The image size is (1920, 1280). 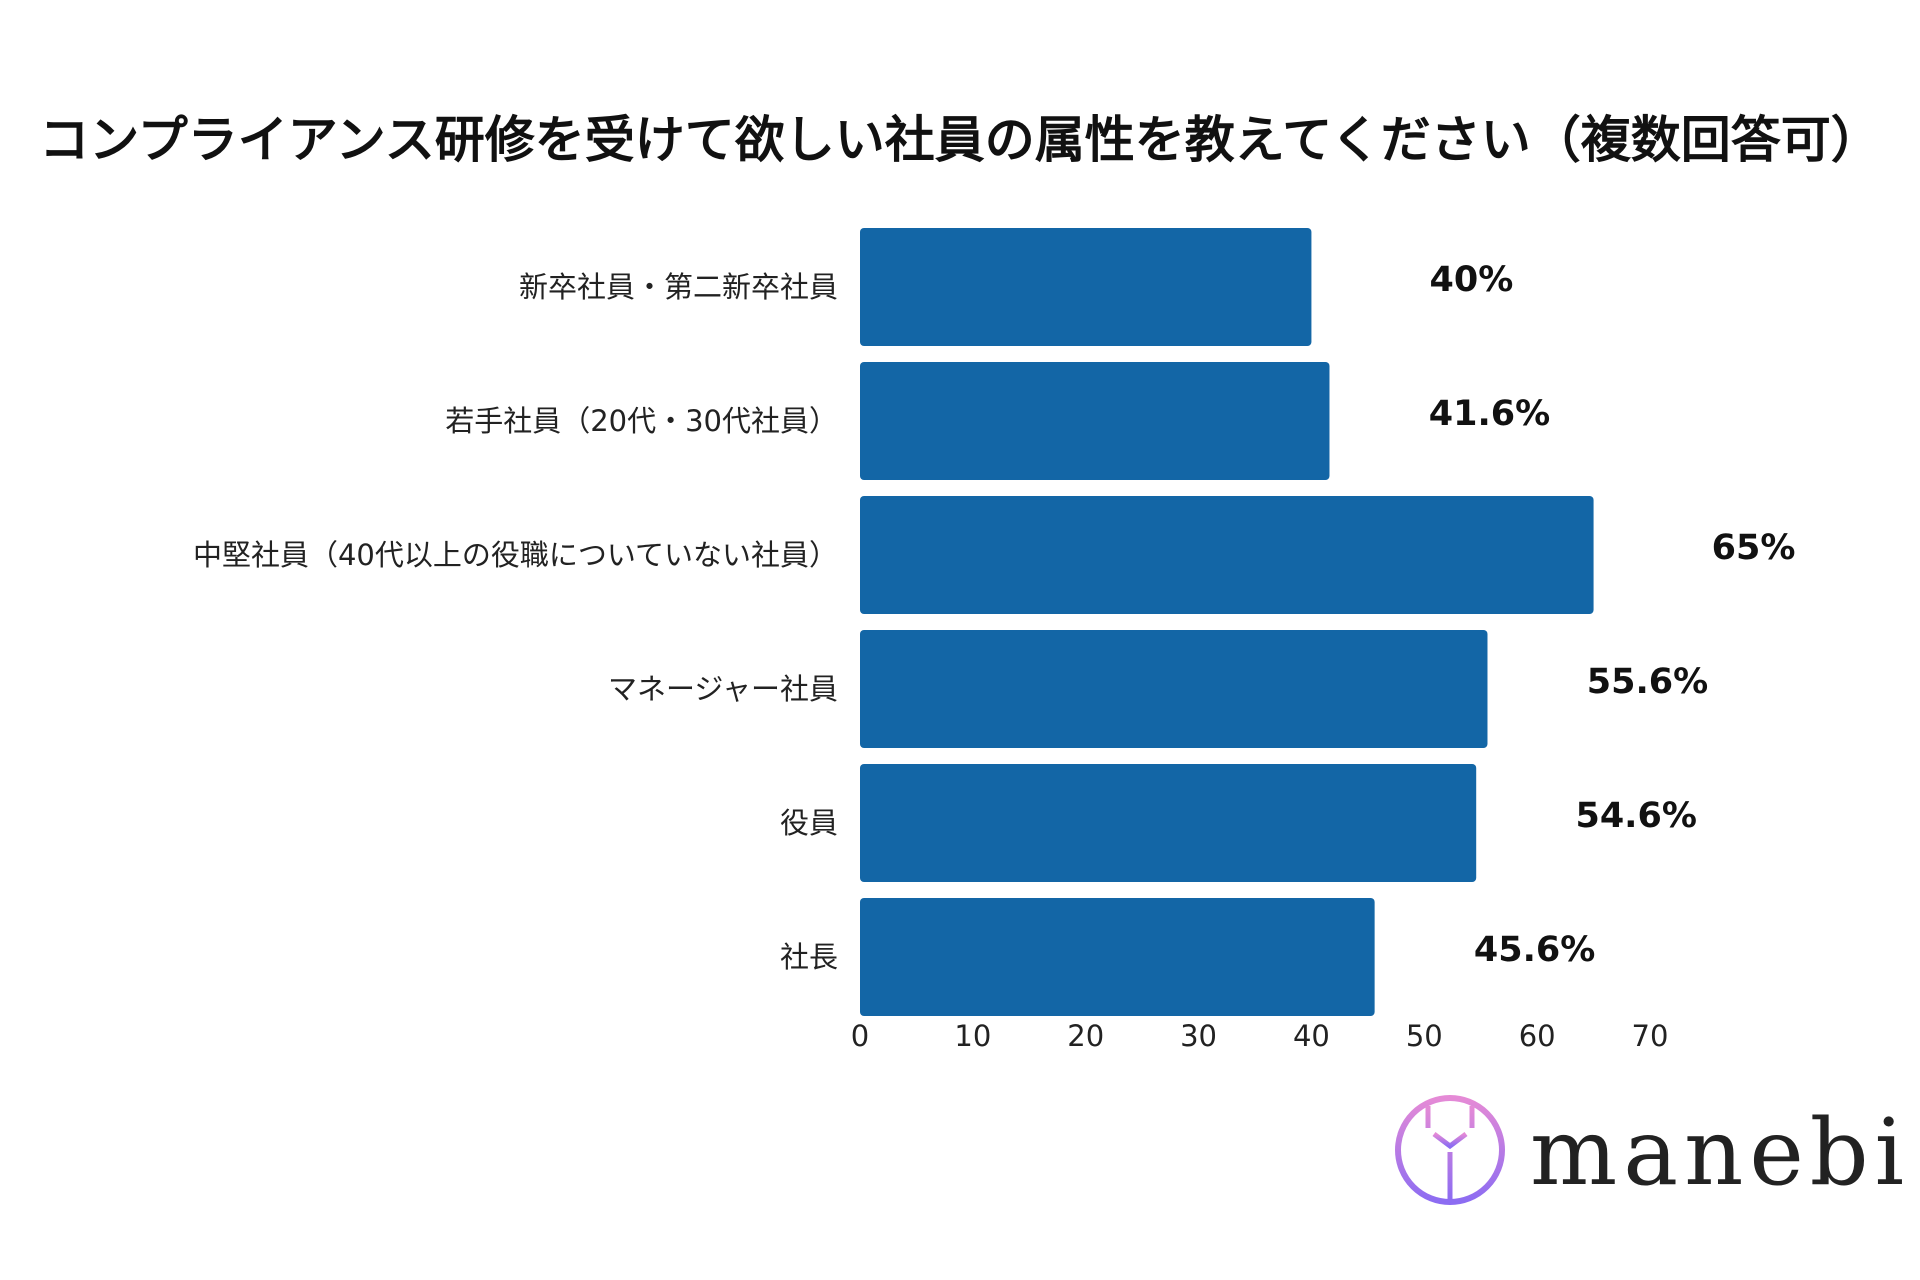 What do you see at coordinates (1537, 1036) in the screenshot?
I see `x-tick-label: 60` at bounding box center [1537, 1036].